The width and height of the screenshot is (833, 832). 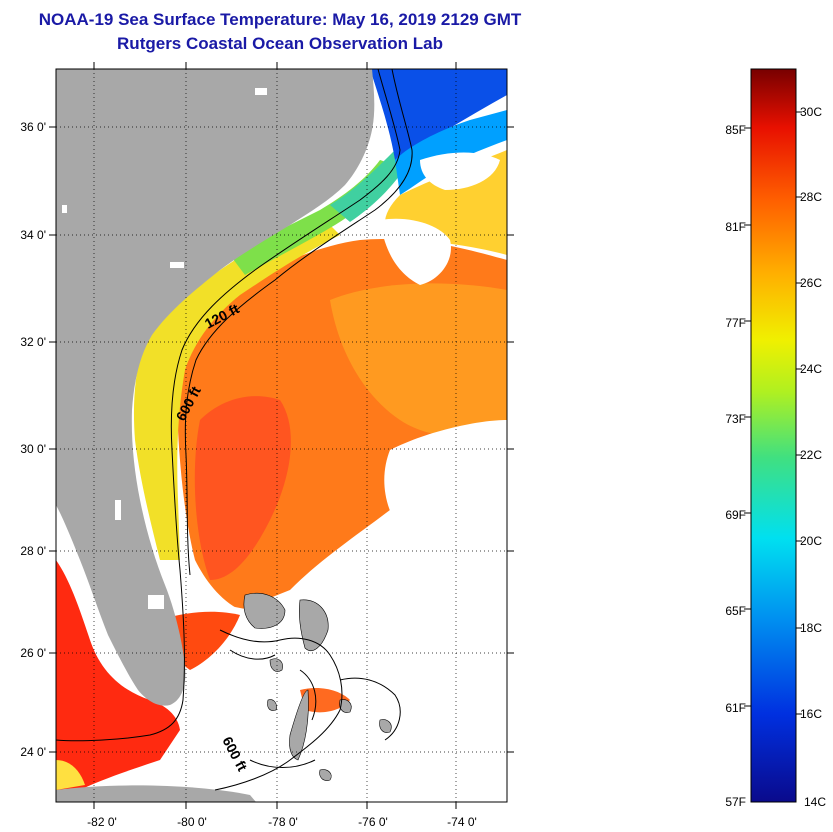 What do you see at coordinates (811, 455) in the screenshot?
I see `colorbar-label-c: 22C` at bounding box center [811, 455].